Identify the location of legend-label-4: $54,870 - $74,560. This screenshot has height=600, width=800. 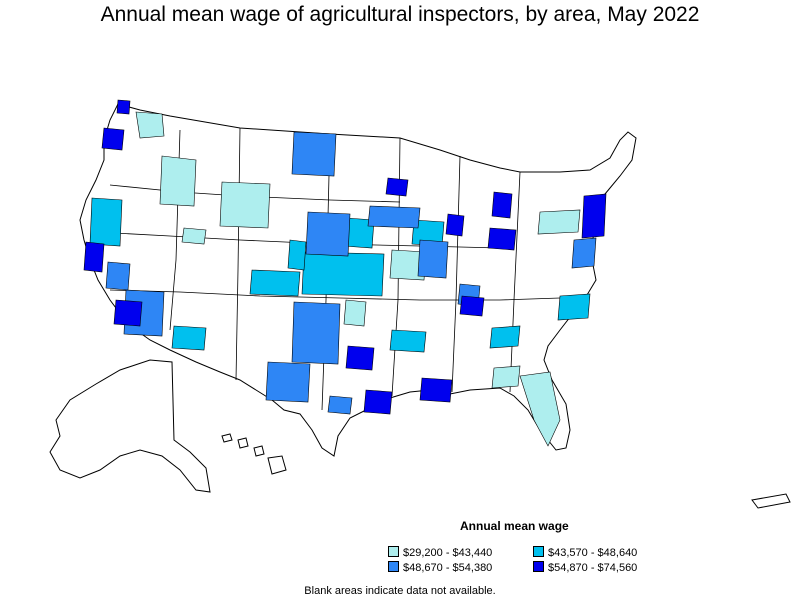
(593, 568).